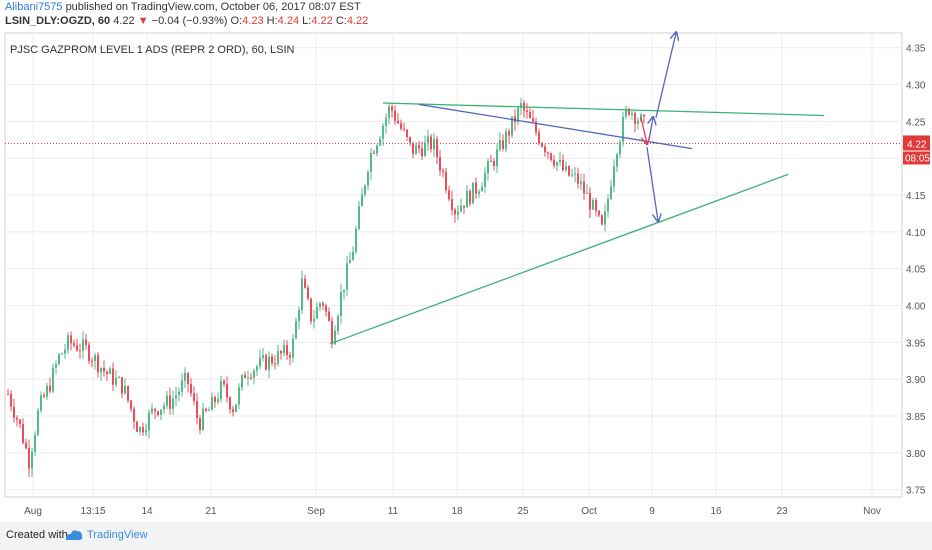 Image resolution: width=932 pixels, height=550 pixels. What do you see at coordinates (916, 343) in the screenshot?
I see `y-tick-label: 3.95` at bounding box center [916, 343].